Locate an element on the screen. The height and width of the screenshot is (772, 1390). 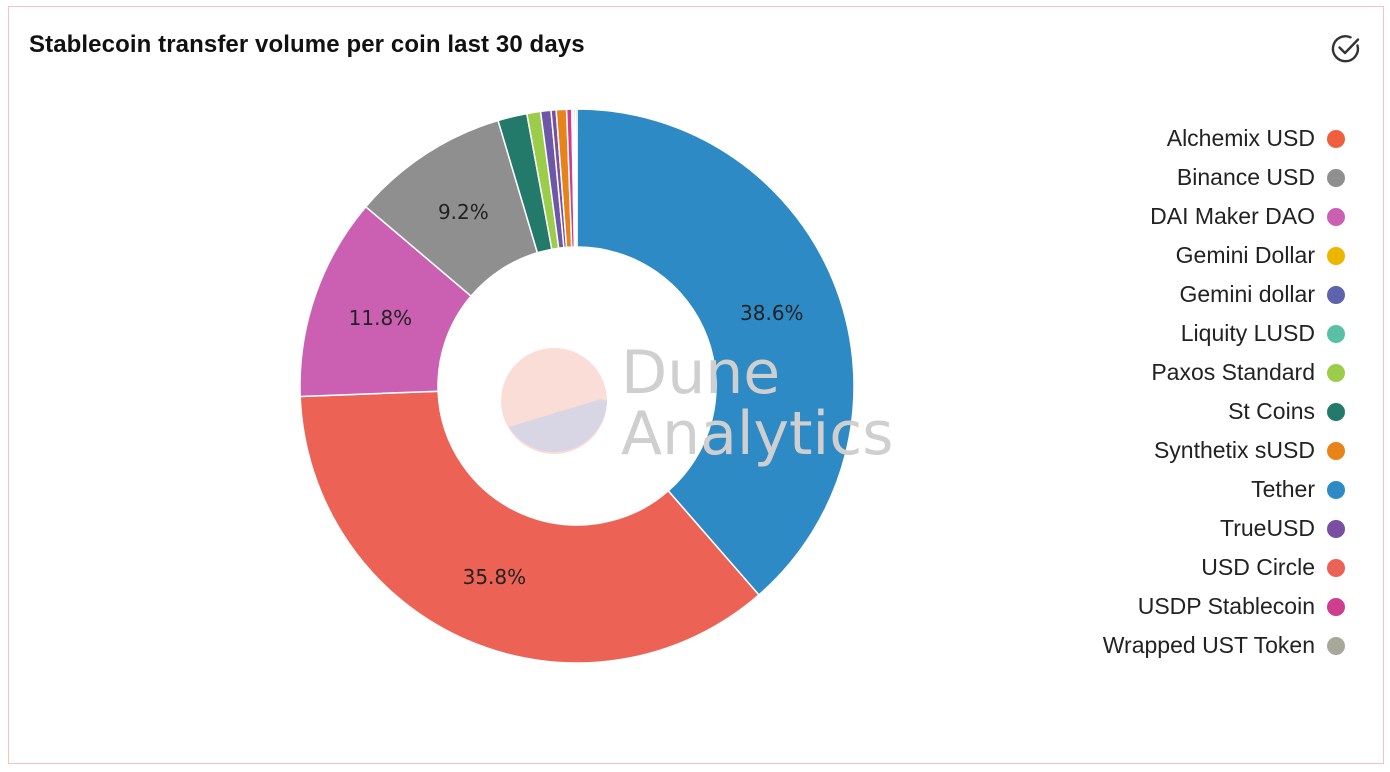
legend-item: Liquity LUSD is located at coordinates (1195, 333).